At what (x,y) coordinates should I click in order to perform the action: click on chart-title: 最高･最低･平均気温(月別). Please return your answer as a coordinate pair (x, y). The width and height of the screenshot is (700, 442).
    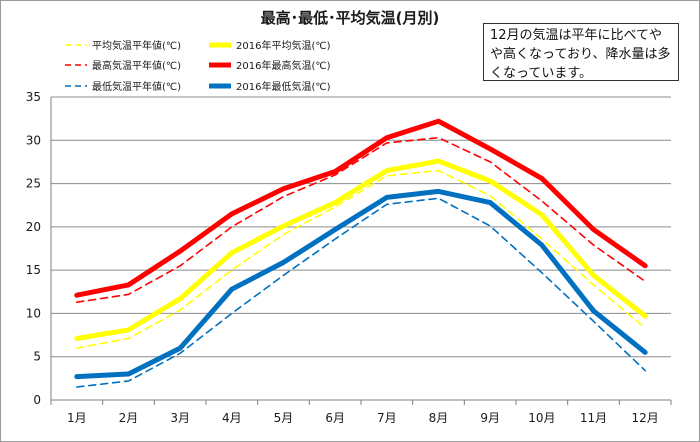
    Looking at the image, I should click on (350, 18).